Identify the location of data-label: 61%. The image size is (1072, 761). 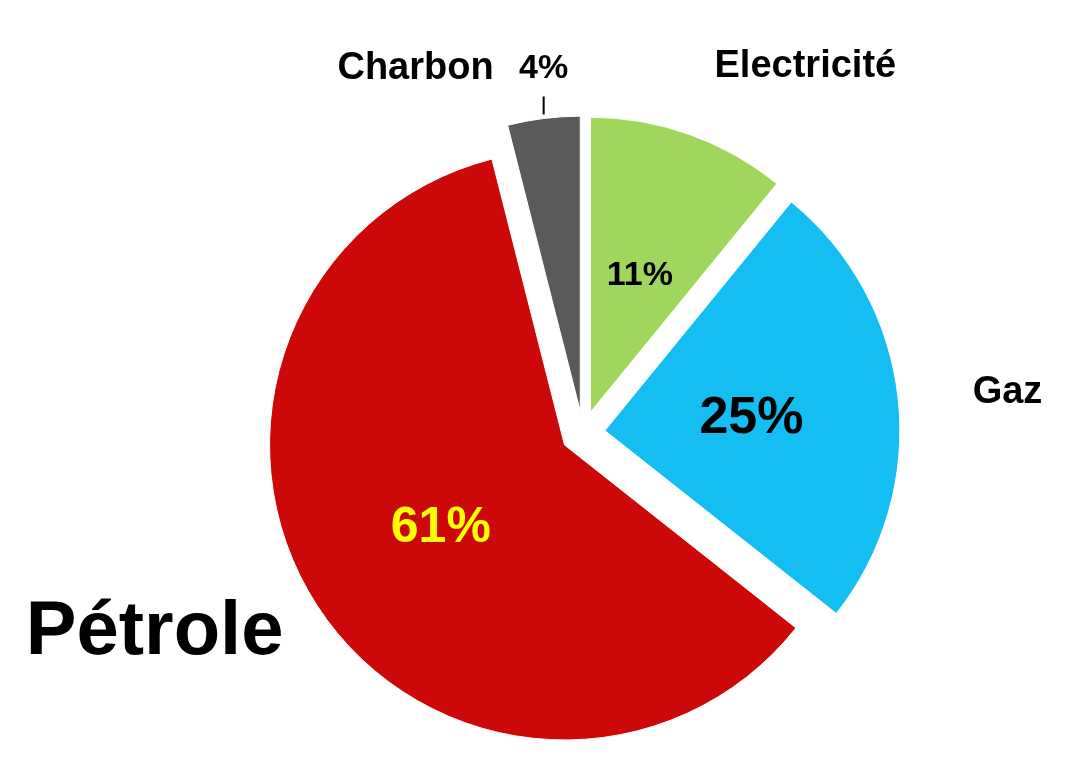
(440, 525).